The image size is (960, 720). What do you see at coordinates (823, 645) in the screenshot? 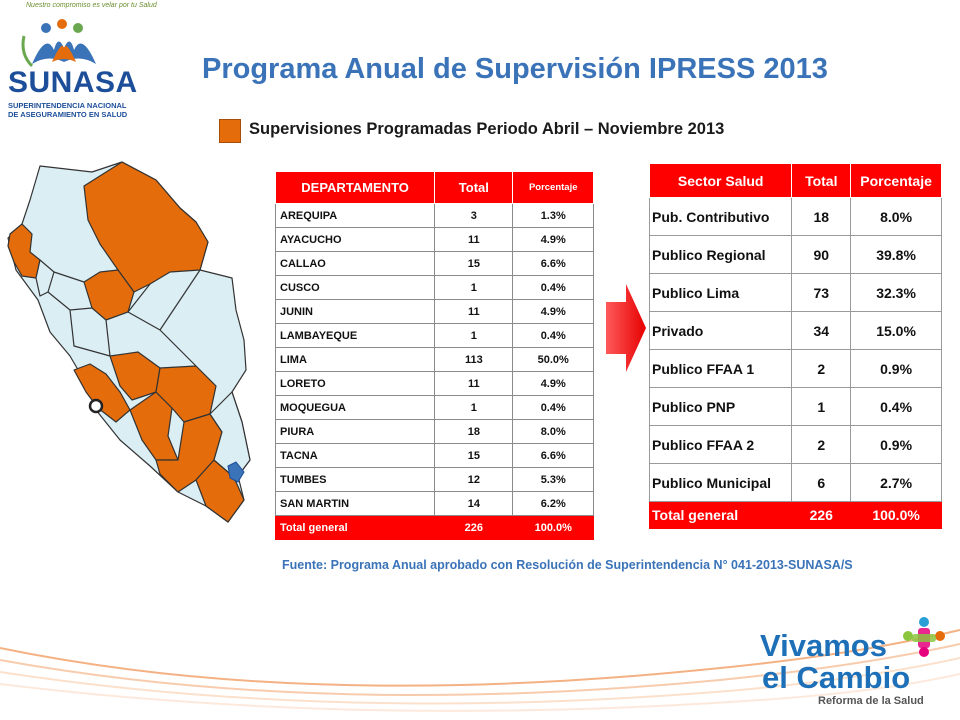
I see `brand-line-1: Vivamos` at bounding box center [823, 645].